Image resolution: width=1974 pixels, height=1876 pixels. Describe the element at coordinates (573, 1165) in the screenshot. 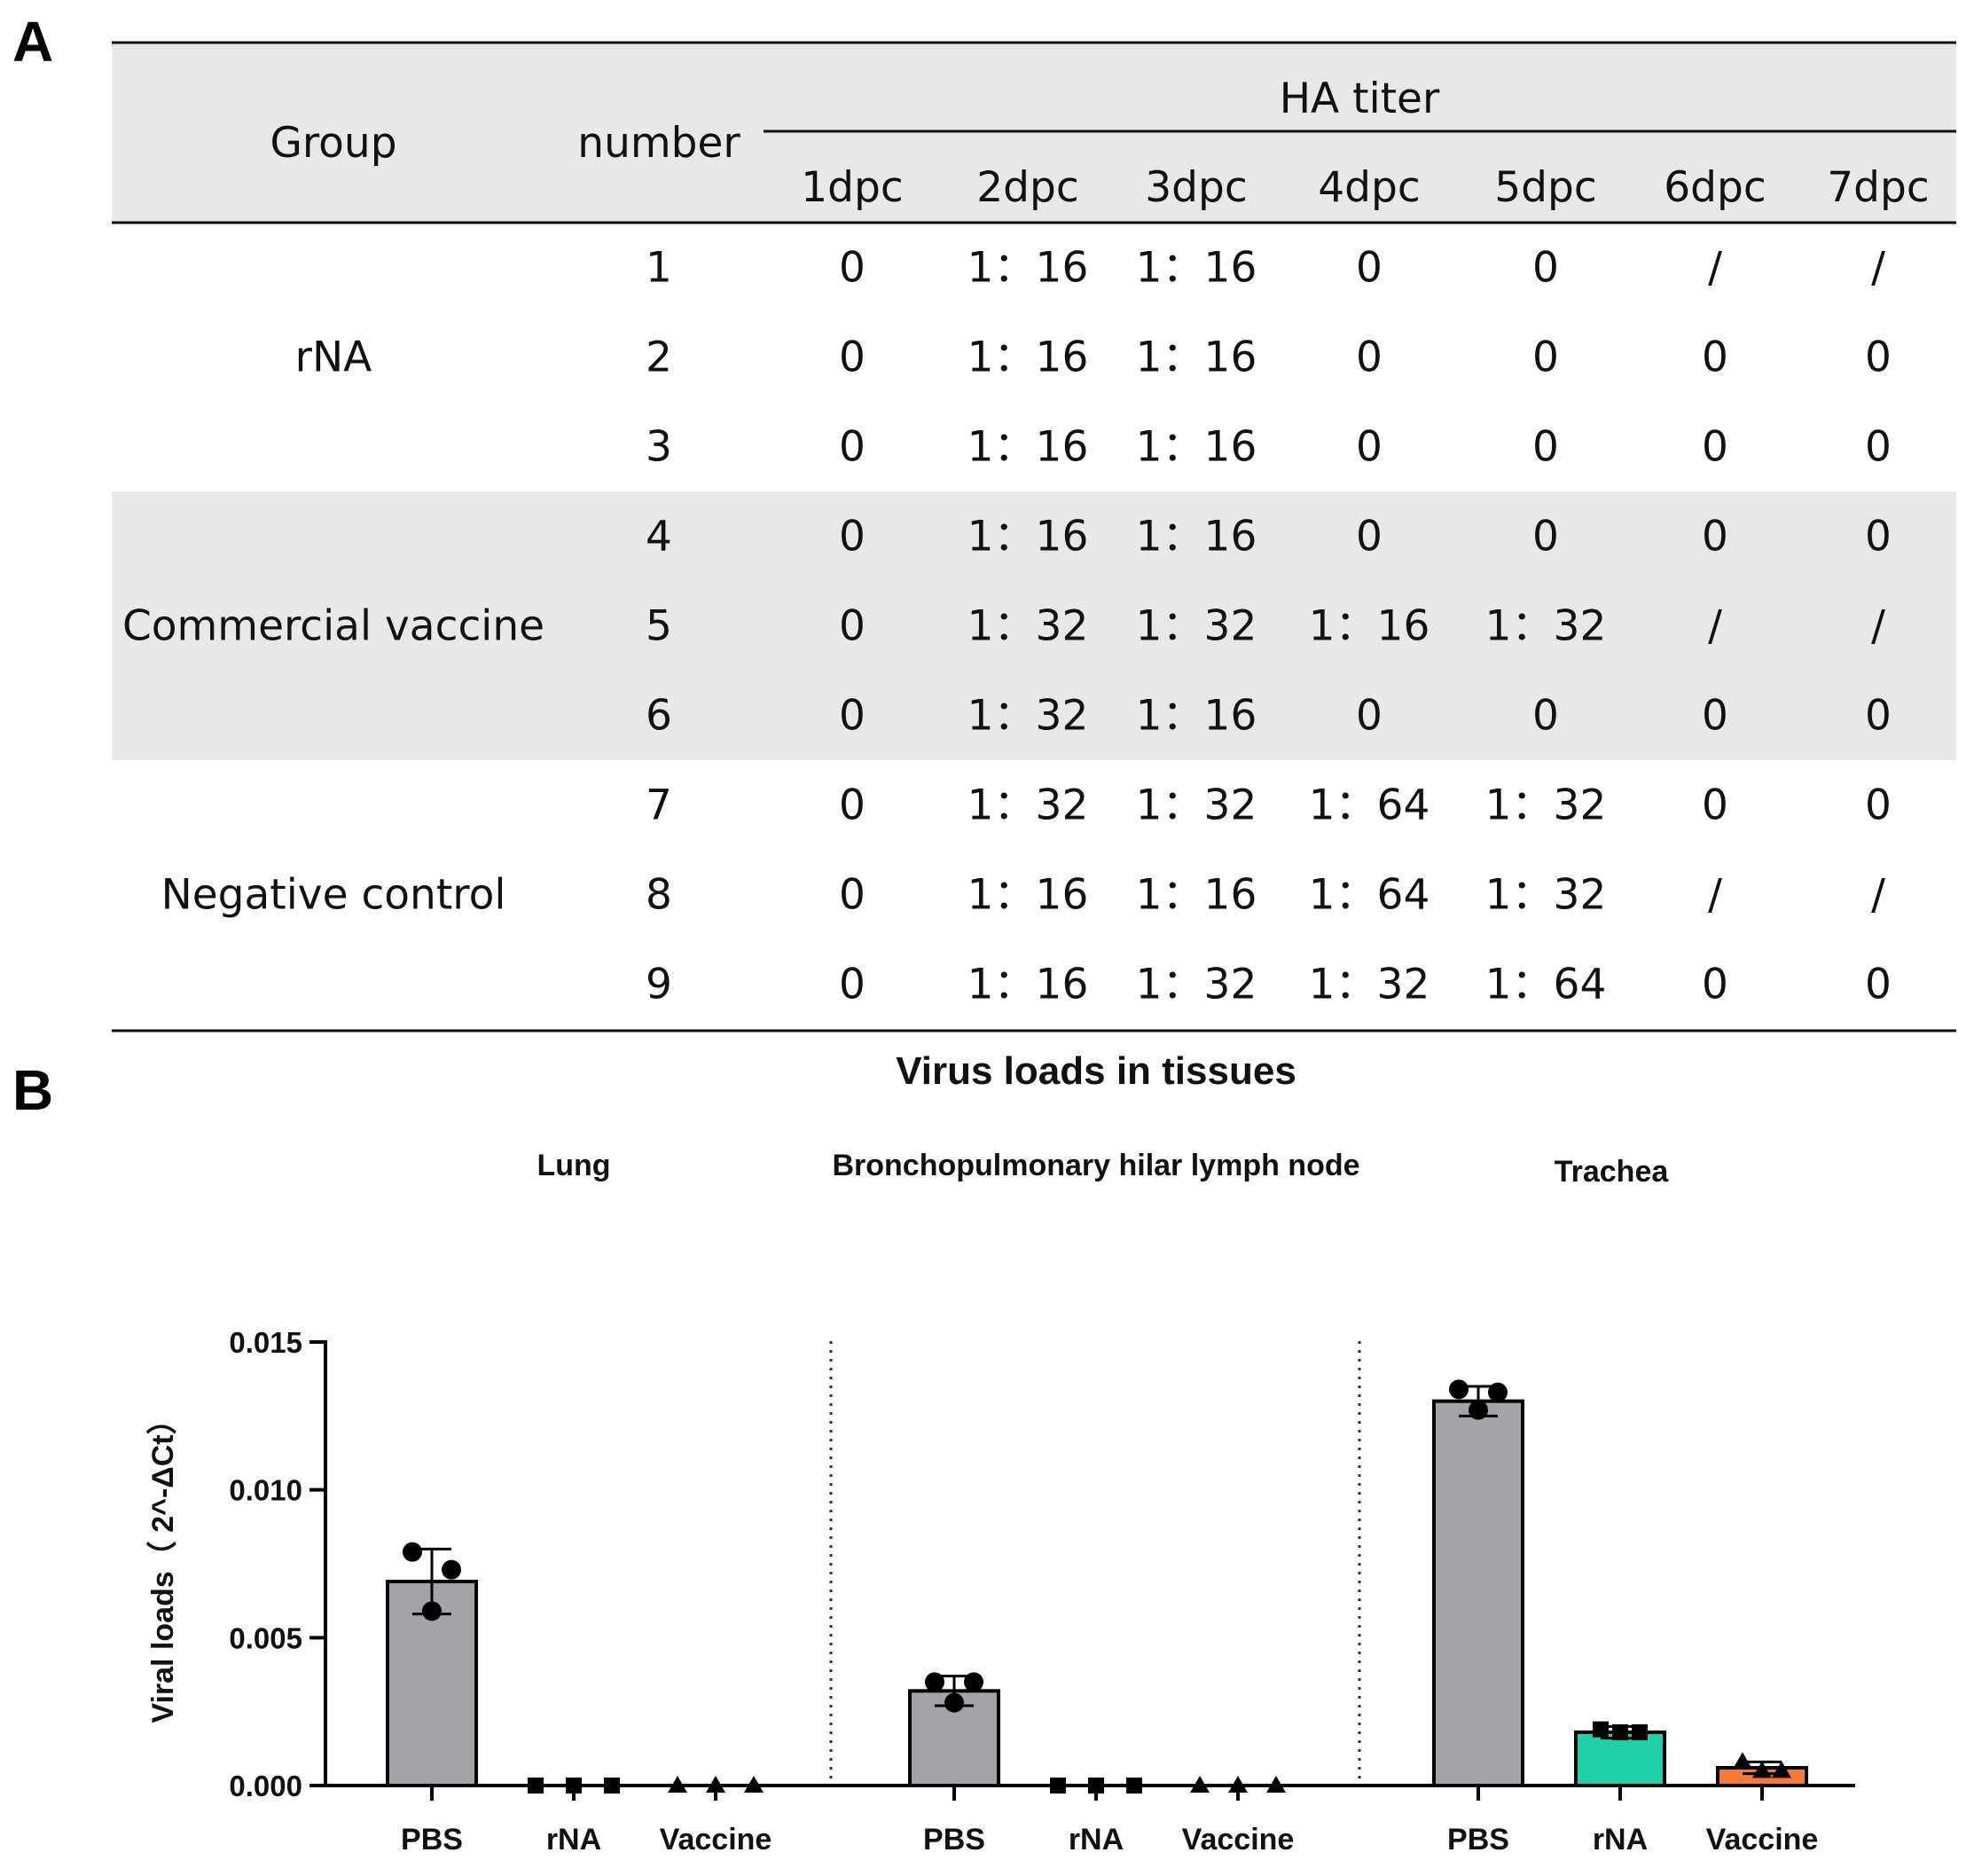

I see `tissue-label: Lung` at that location.